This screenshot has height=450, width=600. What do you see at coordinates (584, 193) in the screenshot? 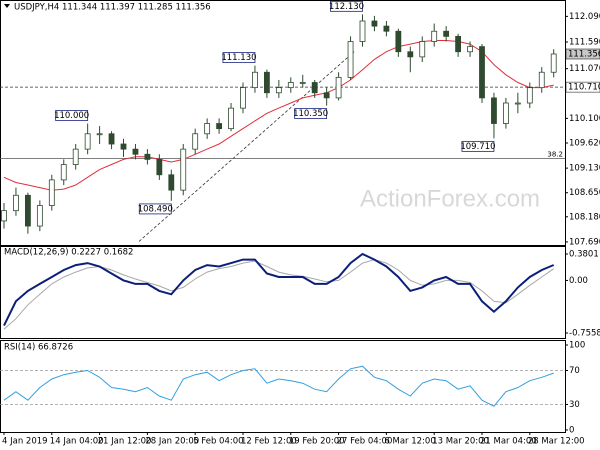
I see `y-tick-label: 108.650` at bounding box center [584, 193].